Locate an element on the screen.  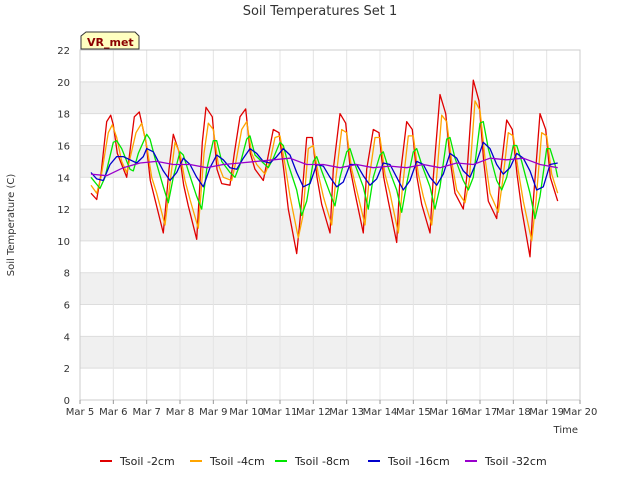
legend-item-label: Tsoil -8cm is located at coordinates (322, 461).